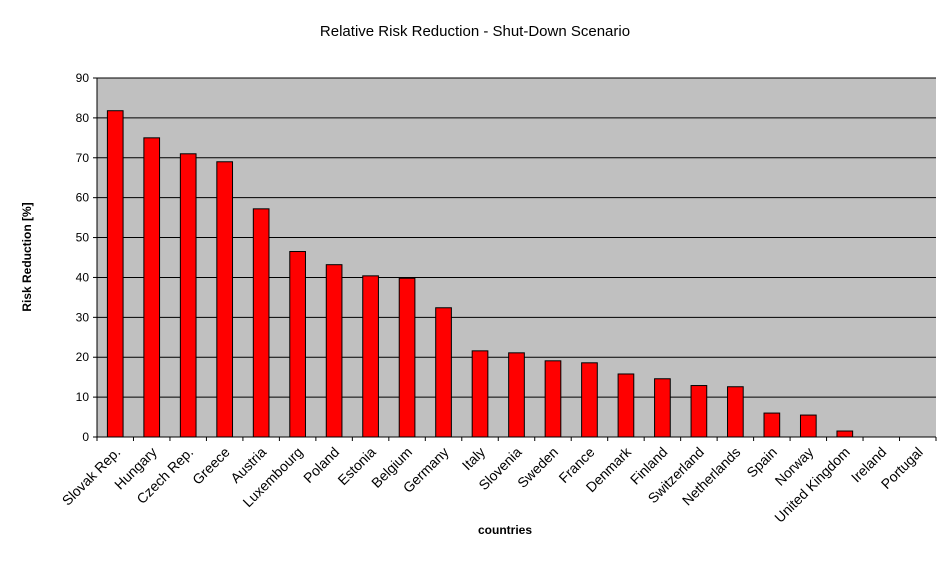 This screenshot has height=588, width=951. I want to click on bar-luxembourg, so click(297, 344).